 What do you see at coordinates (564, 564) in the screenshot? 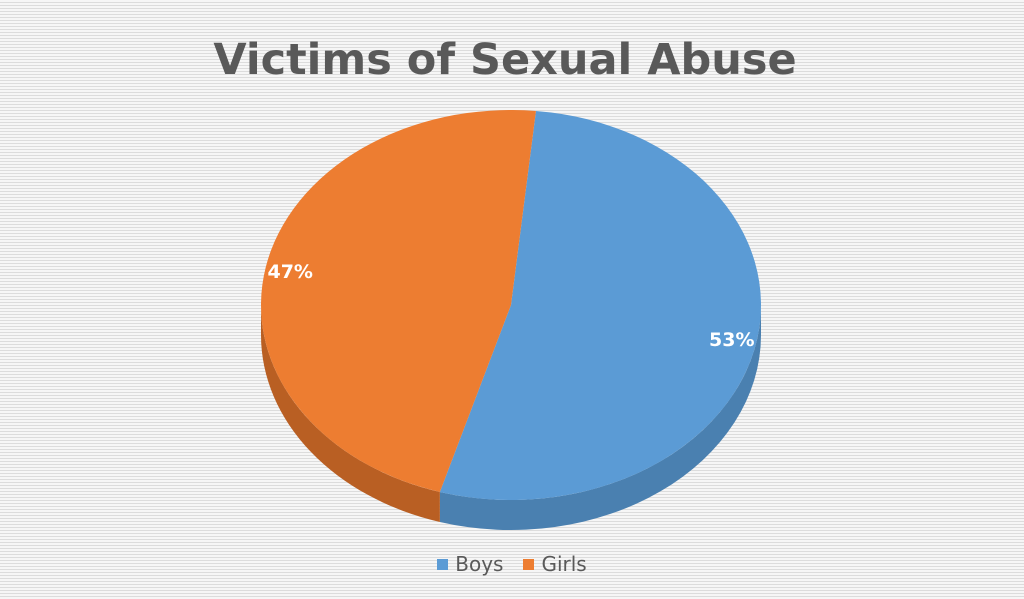
I see `legend-label-girls: Girls` at bounding box center [564, 564].